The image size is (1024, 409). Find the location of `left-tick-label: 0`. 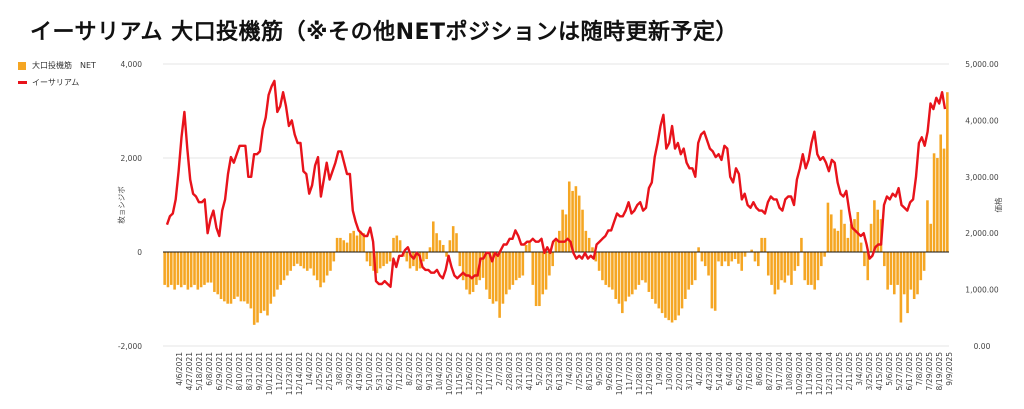

left-tick-label: 0 is located at coordinates (139, 252).